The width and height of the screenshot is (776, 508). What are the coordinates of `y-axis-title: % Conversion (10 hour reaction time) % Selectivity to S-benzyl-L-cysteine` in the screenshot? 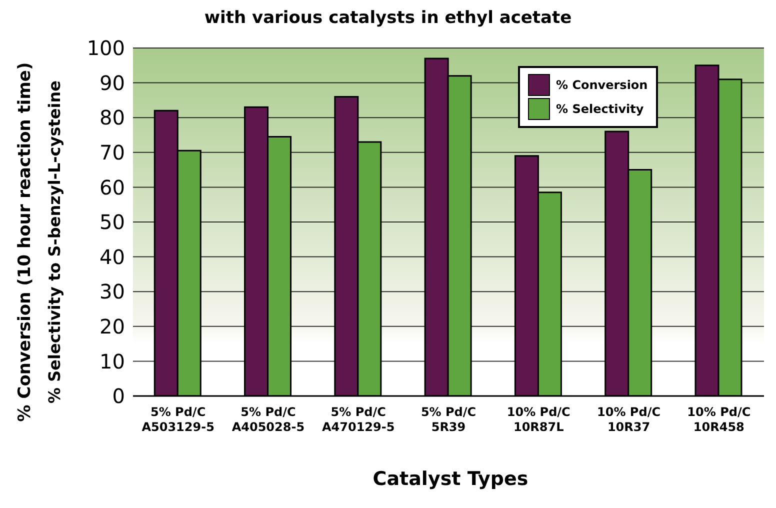 It's located at (39, 242).